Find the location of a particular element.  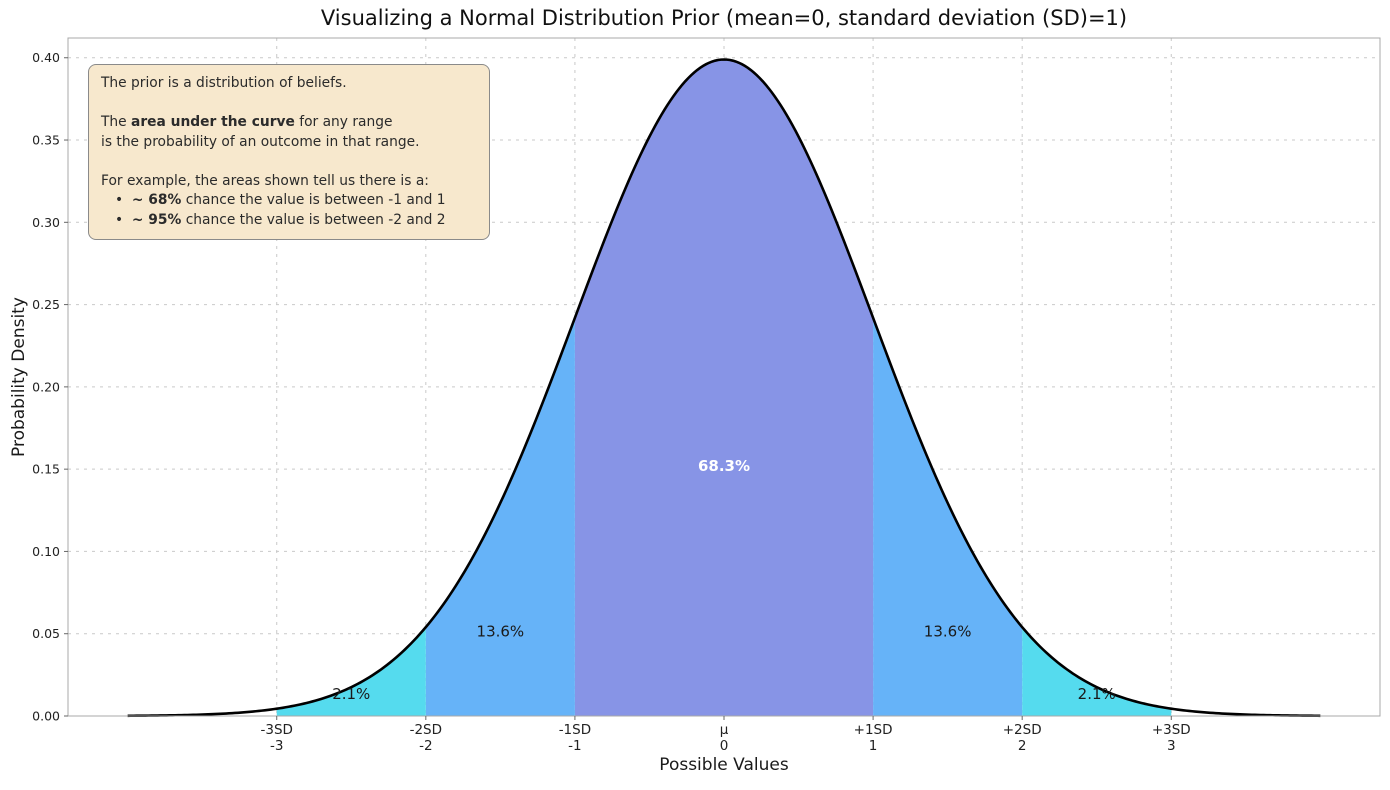

annotation-text: chance the value is between -2 and 2 is located at coordinates (313, 219).